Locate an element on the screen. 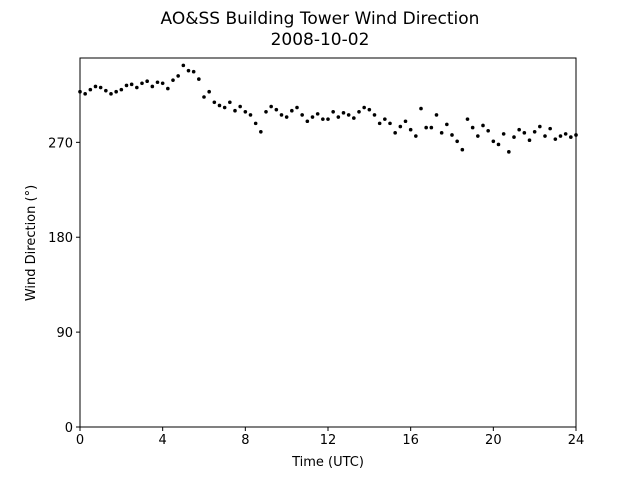 This screenshot has width=640, height=484. chart-subtitle: 2008-10-02 is located at coordinates (320, 40).